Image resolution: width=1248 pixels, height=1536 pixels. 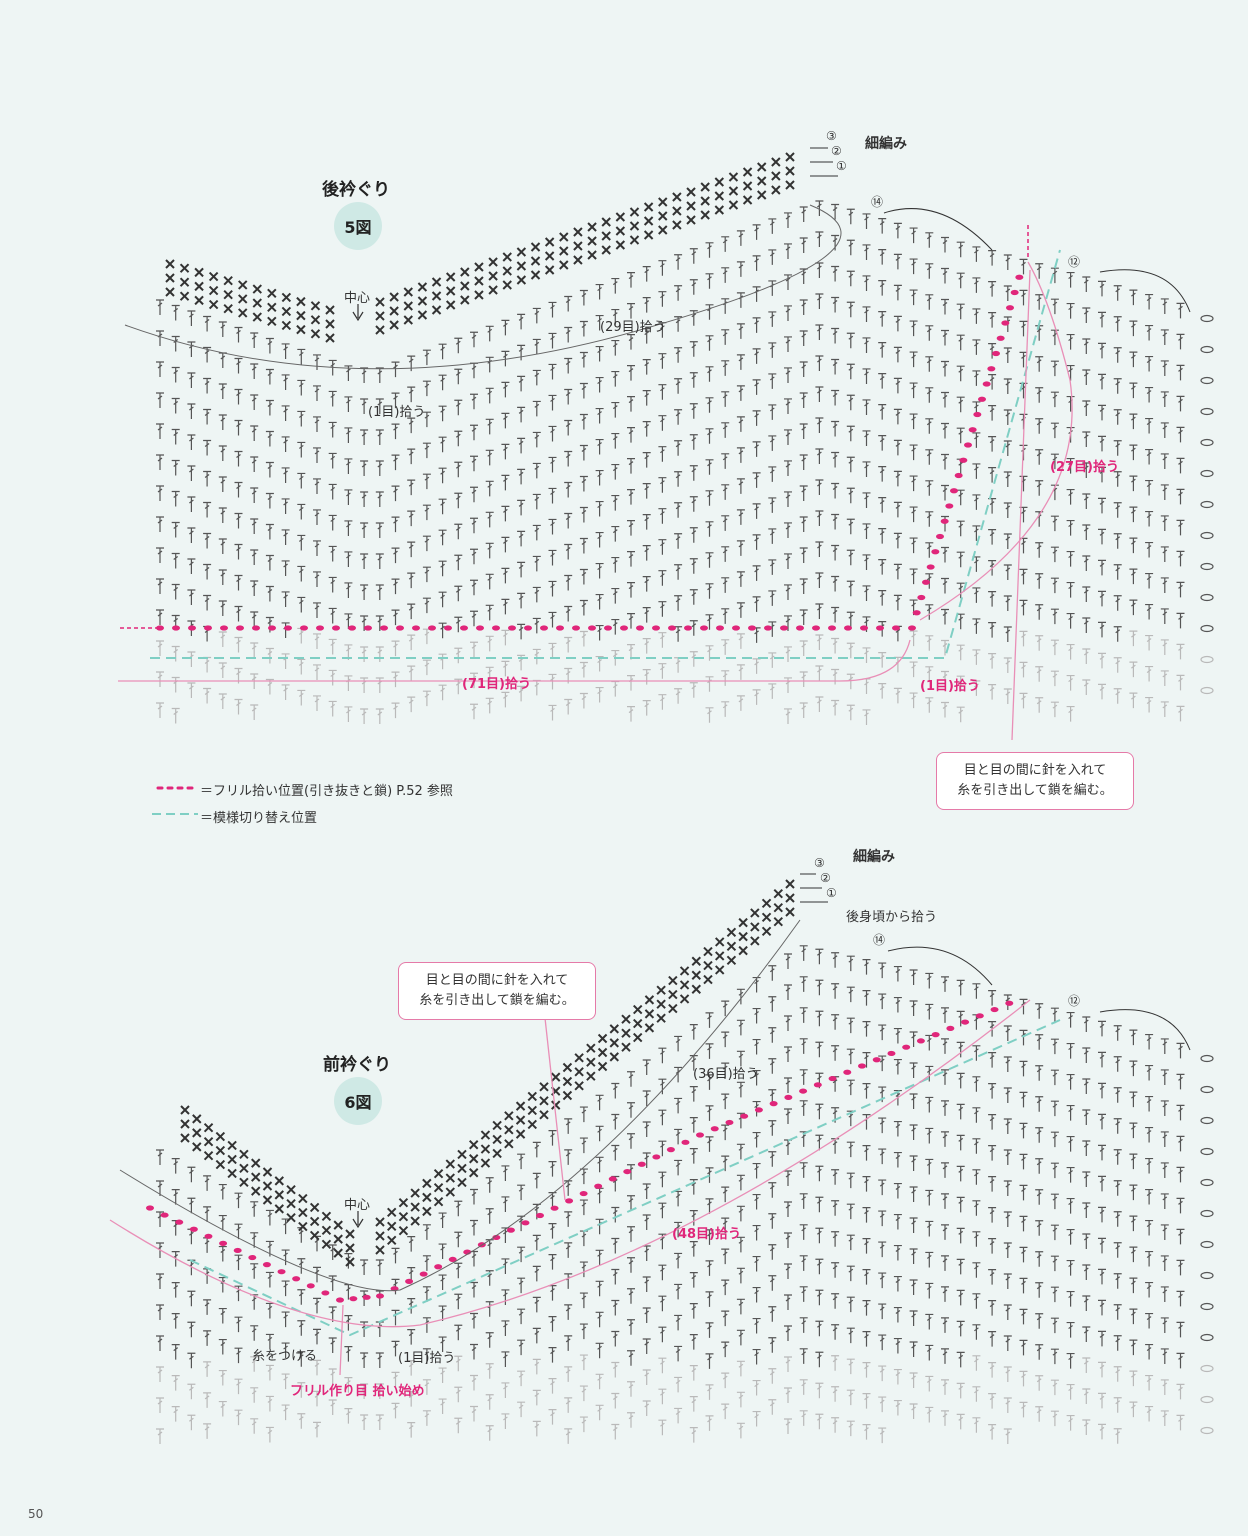 I want to click on diagram6-figure-badge: 6図, so click(x=358, y=1101).